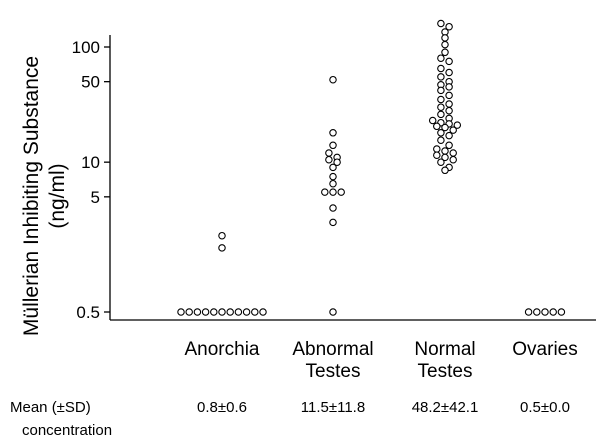 The height and width of the screenshot is (443, 604). Describe the element at coordinates (90, 82) in the screenshot. I see `y-tick-label: 50` at that location.